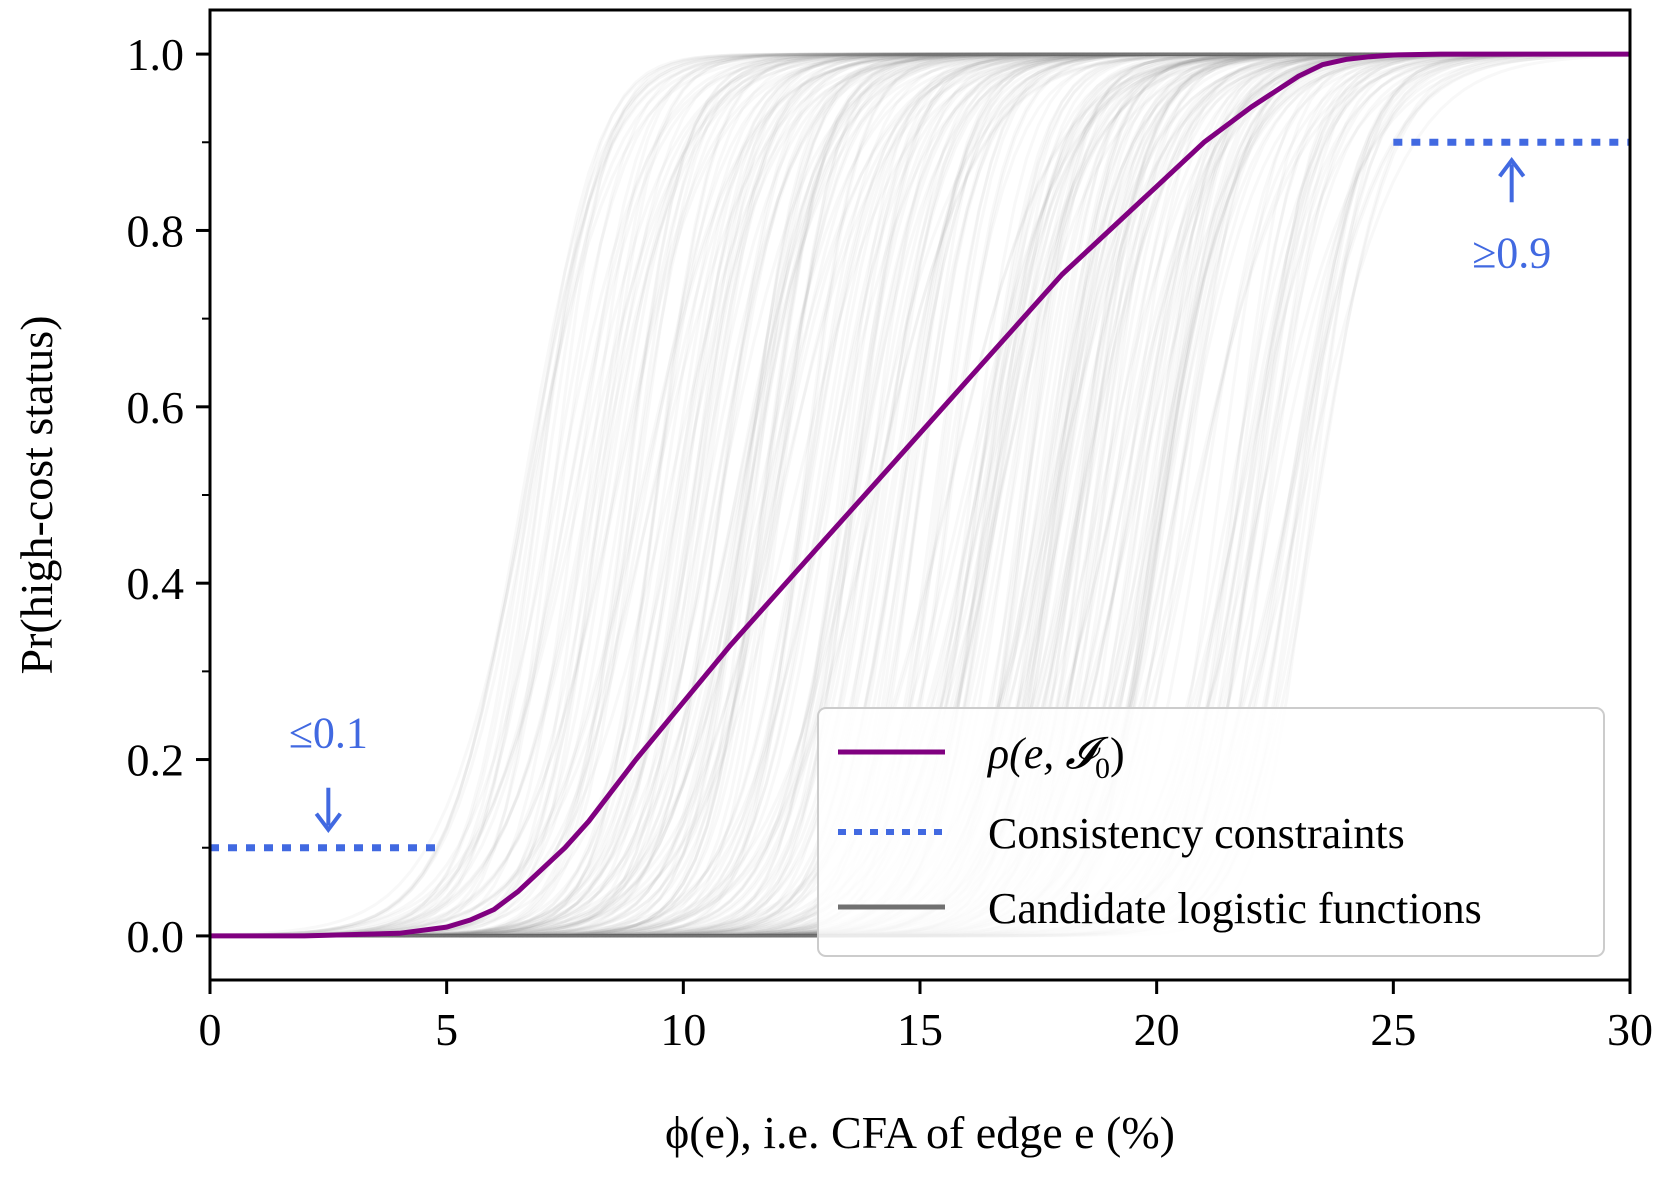 The height and width of the screenshot is (1191, 1661). What do you see at coordinates (1630, 1029) in the screenshot?
I see `x-tick-label: 30` at bounding box center [1630, 1029].